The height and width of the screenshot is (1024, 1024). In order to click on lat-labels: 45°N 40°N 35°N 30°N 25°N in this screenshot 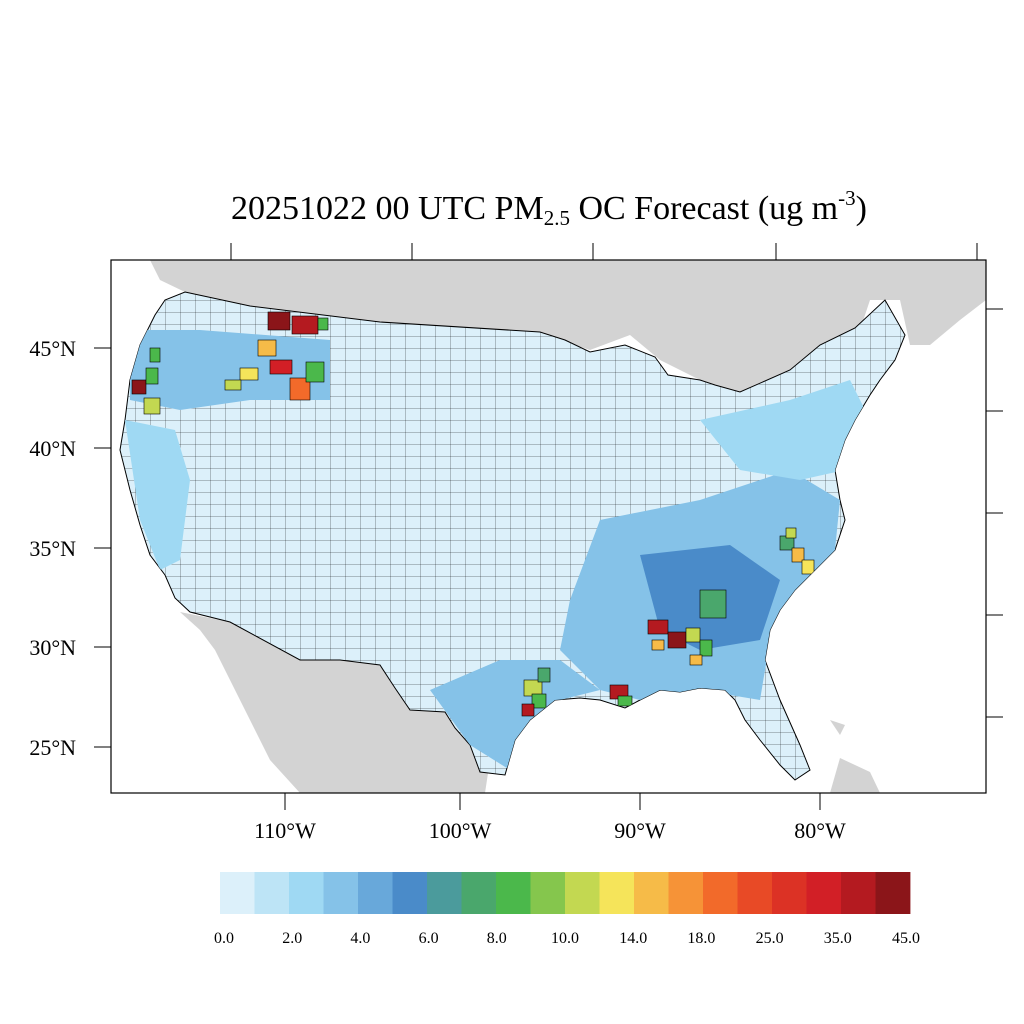, I will do `click(52, 548)`.